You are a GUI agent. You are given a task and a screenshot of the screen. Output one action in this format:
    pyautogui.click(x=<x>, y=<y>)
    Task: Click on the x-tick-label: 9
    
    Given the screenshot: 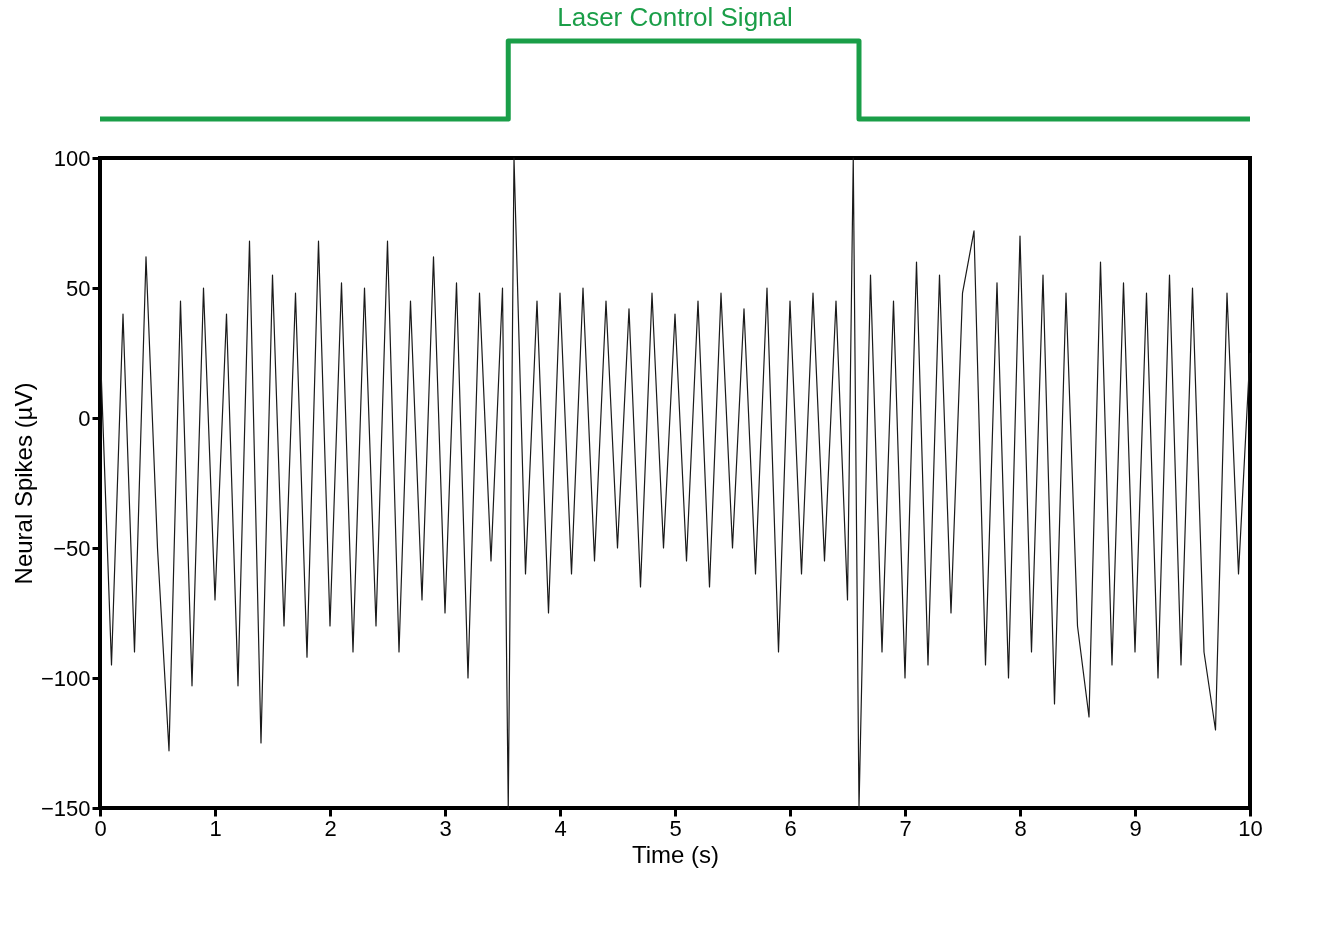 What is the action you would take?
    pyautogui.click(x=1135, y=828)
    